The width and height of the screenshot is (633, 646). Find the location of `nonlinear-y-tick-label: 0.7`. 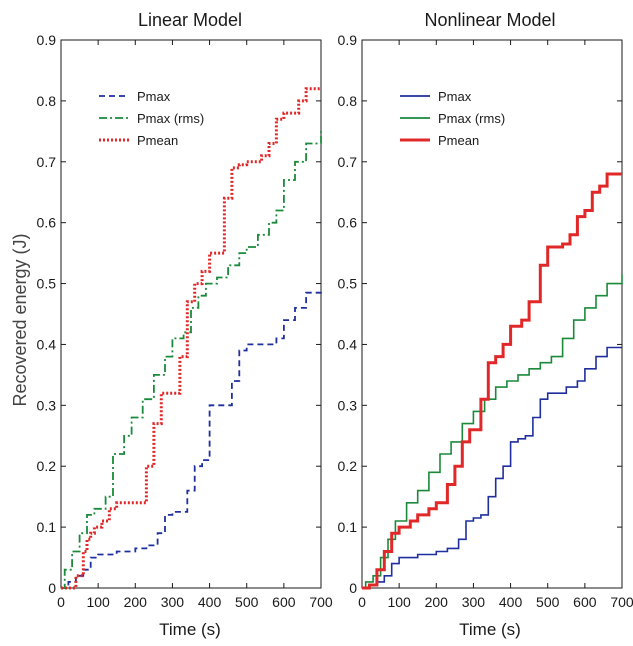

nonlinear-y-tick-label: 0.7 is located at coordinates (348, 162).